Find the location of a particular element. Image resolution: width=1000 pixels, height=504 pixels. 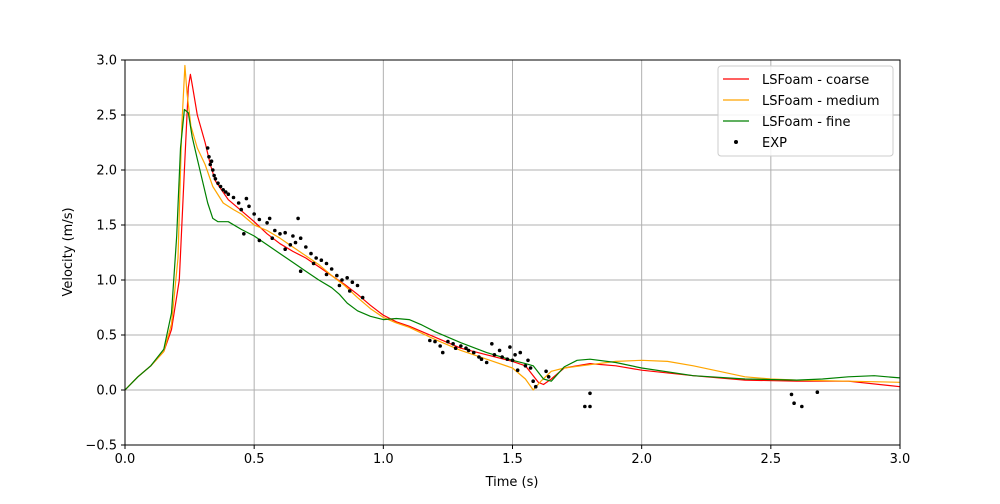

x-tick-label: 0.0 is located at coordinates (125, 459).